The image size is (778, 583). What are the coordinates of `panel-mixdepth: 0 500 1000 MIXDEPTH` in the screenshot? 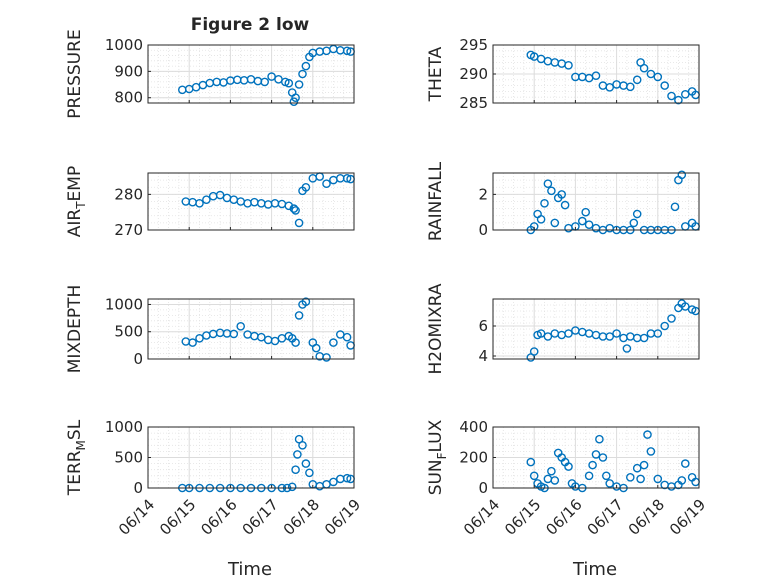 It's located at (210, 329).